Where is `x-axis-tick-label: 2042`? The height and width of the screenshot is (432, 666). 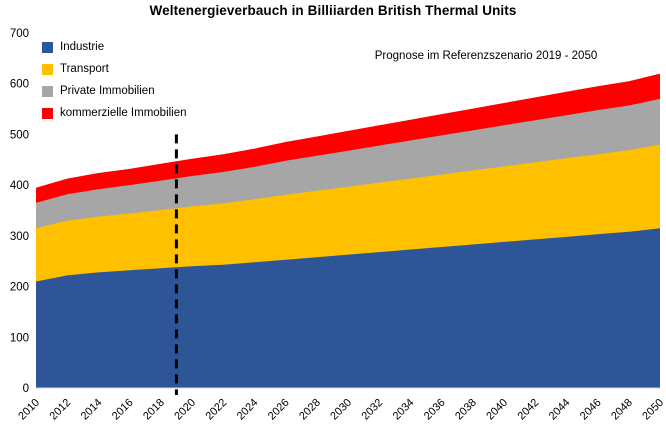 x-axis-tick-label: 2042 is located at coordinates (529, 410).